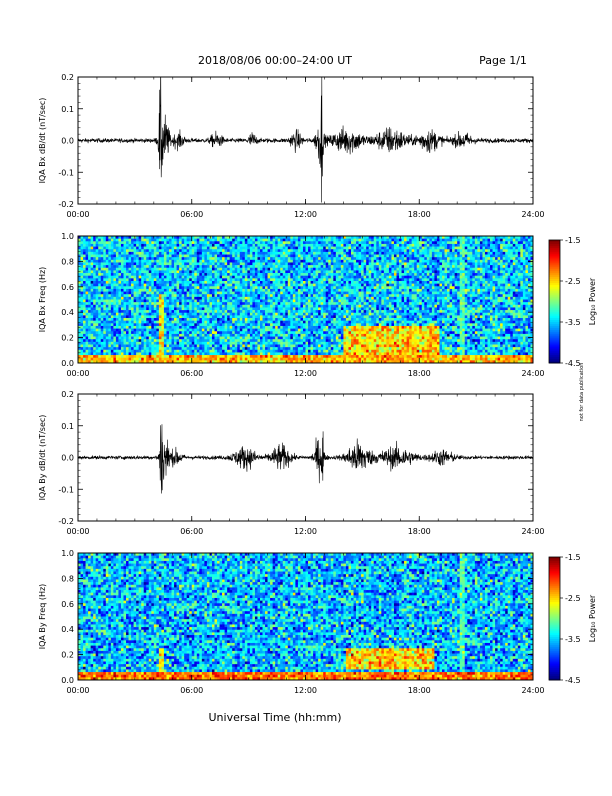 This screenshot has height=796, width=612. Describe the element at coordinates (275, 717) in the screenshot. I see `x-axis-title: Universal Time (hh:mm)` at that location.